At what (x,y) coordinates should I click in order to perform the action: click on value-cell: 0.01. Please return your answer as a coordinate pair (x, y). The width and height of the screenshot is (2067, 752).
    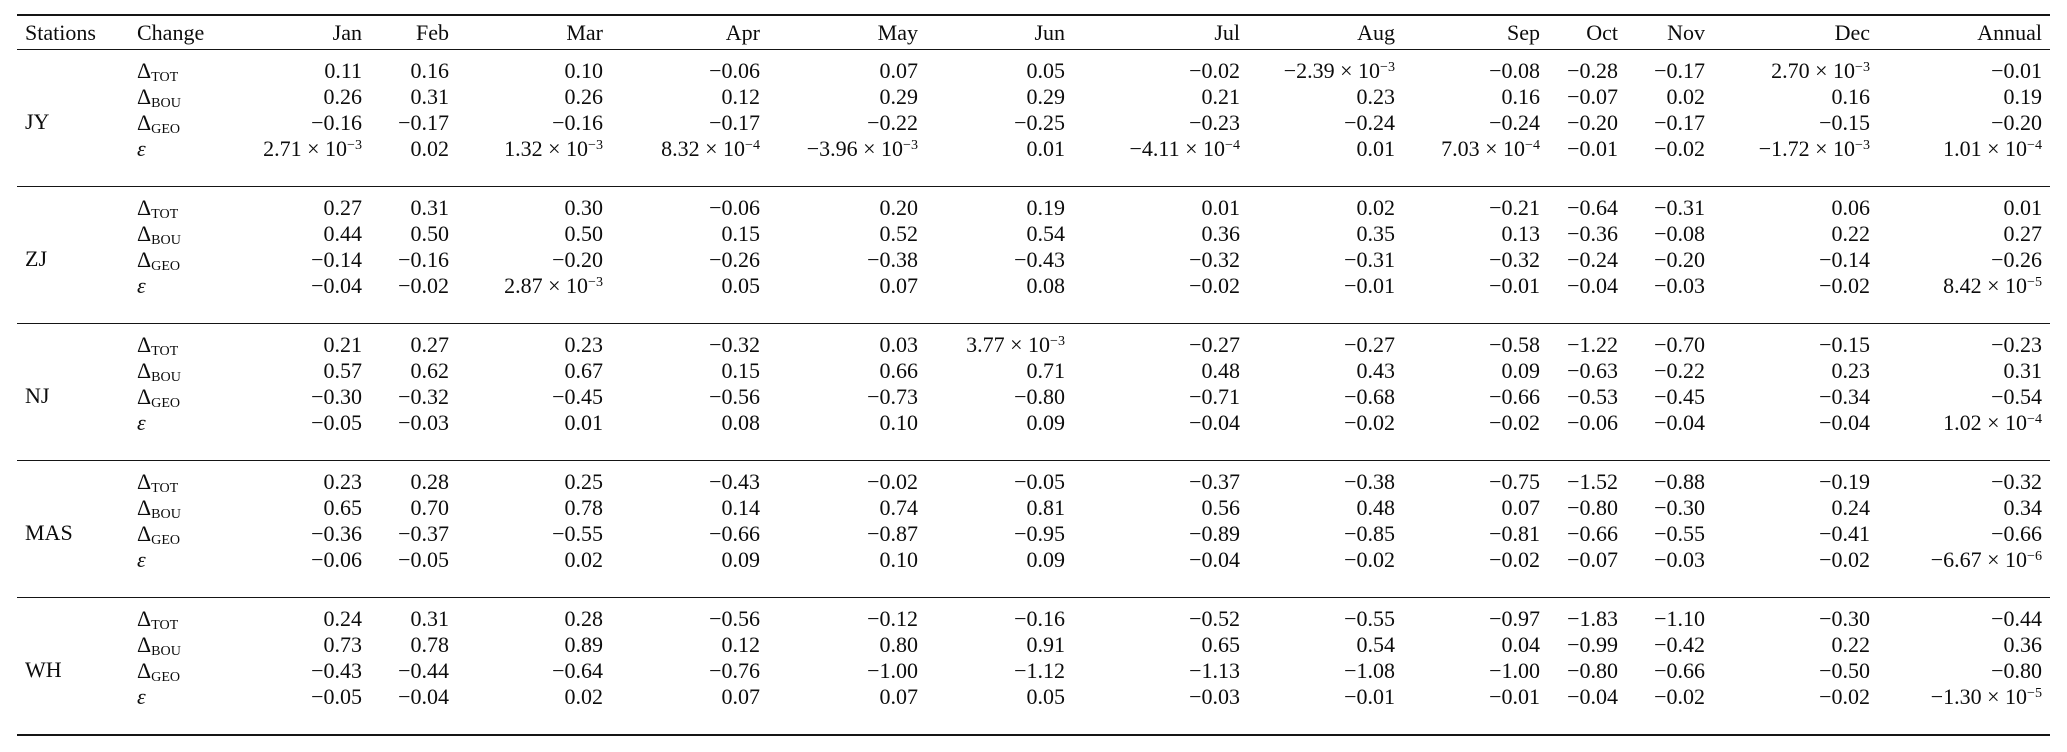
    Looking at the image, I should click on (1221, 207).